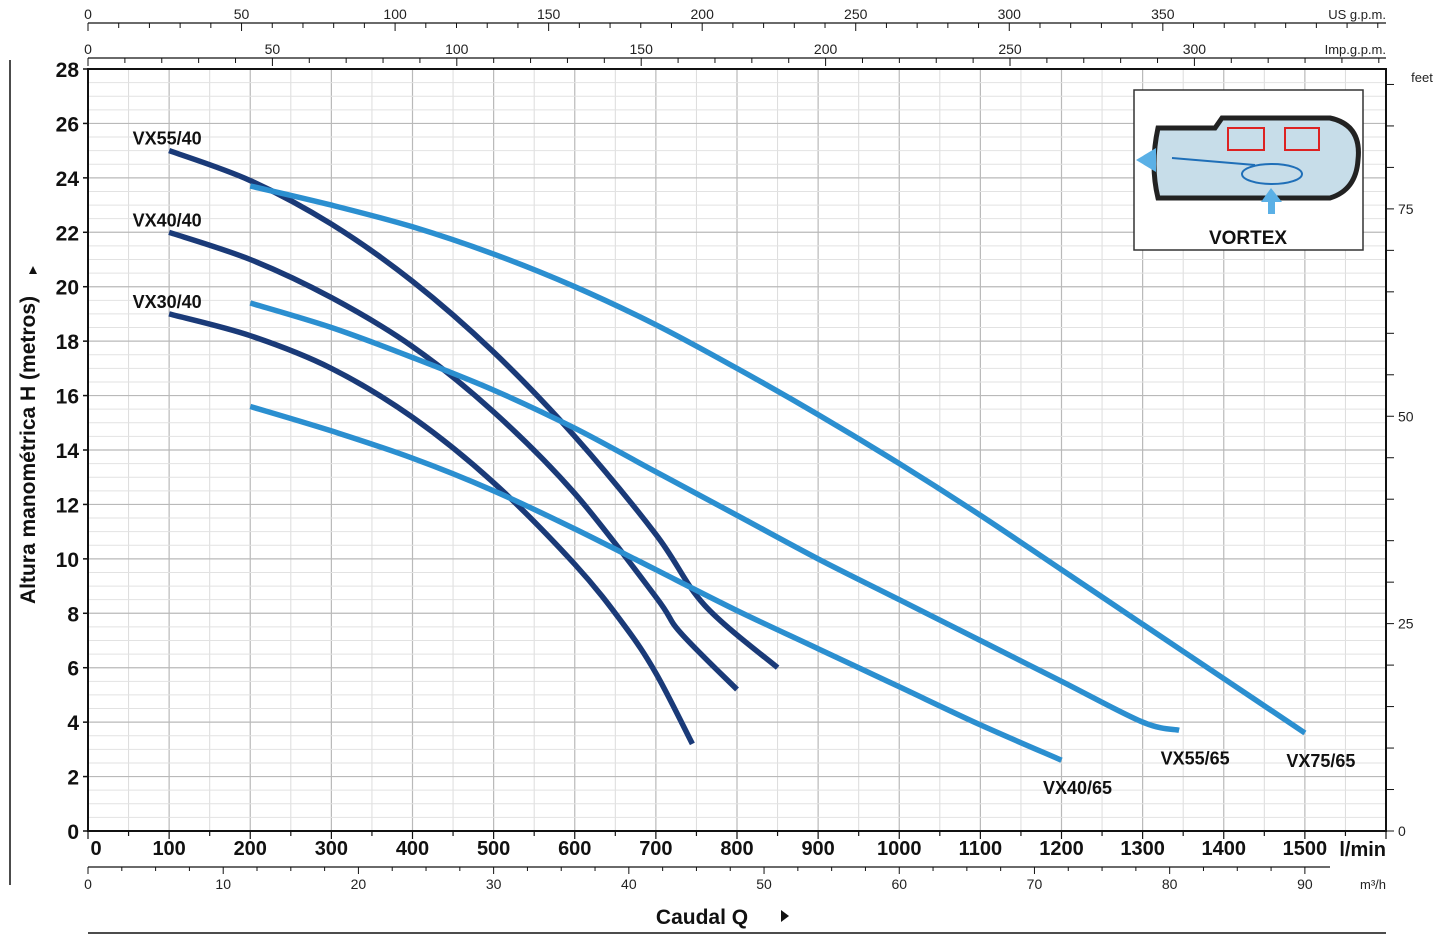 The height and width of the screenshot is (936, 1437). What do you see at coordinates (1362, 850) in the screenshot?
I see `x-unit-label: l/min` at bounding box center [1362, 850].